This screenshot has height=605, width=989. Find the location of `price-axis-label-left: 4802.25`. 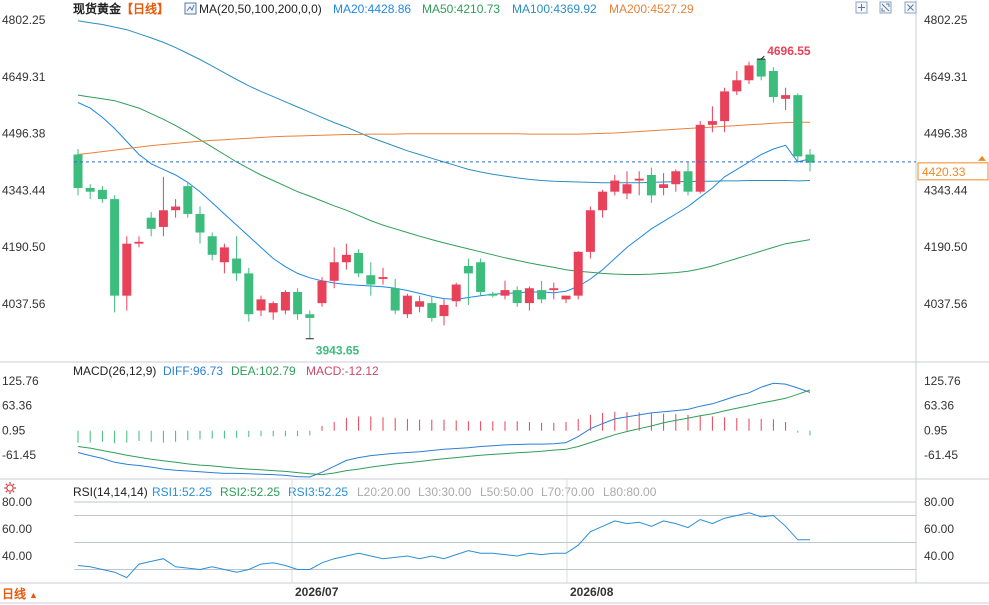

price-axis-label-left: 4802.25 is located at coordinates (24, 20).